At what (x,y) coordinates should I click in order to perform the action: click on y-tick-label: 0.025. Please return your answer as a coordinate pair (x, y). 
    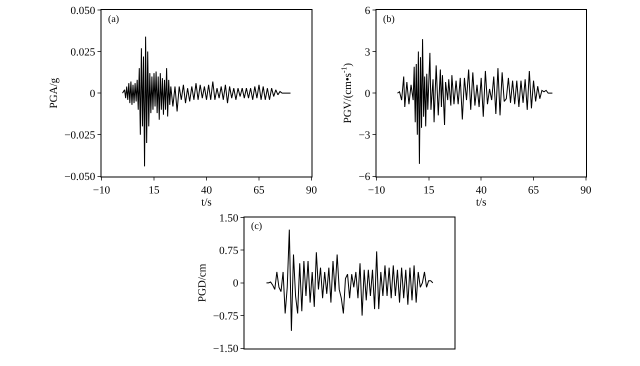
    Looking at the image, I should click on (83, 52).